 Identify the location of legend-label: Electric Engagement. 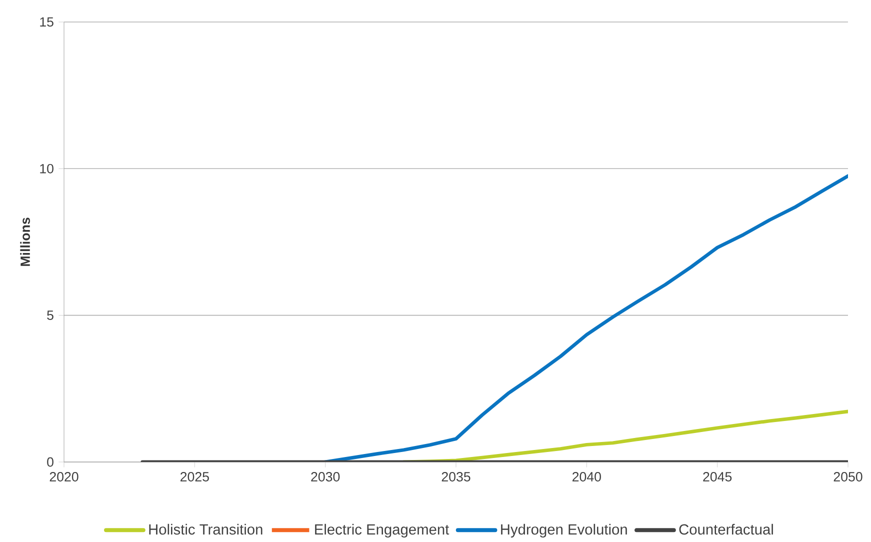
(382, 531).